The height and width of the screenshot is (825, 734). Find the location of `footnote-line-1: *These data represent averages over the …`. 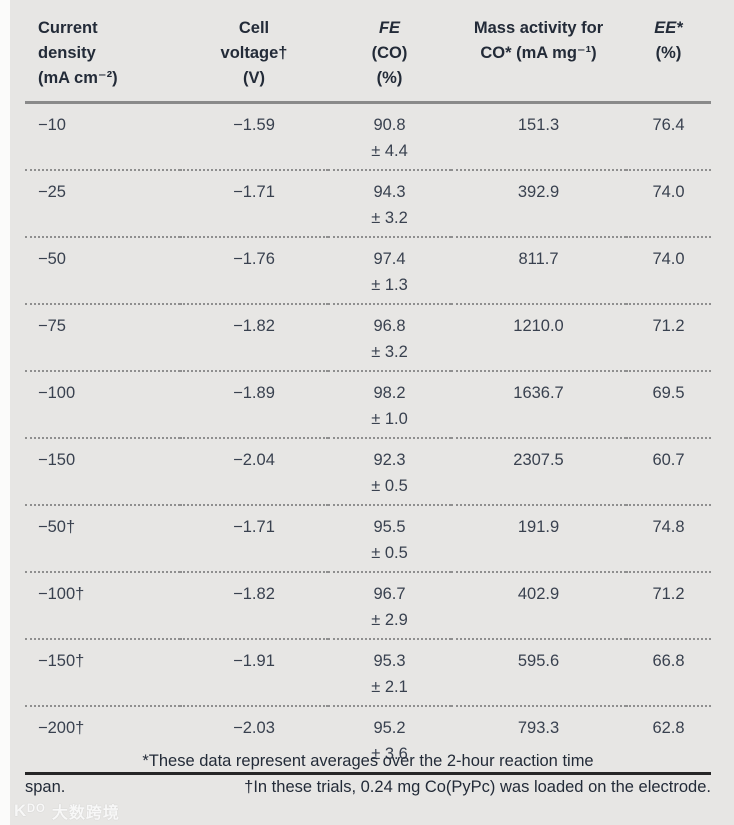

footnote-line-1: *These data represent averages over the … is located at coordinates (368, 761).